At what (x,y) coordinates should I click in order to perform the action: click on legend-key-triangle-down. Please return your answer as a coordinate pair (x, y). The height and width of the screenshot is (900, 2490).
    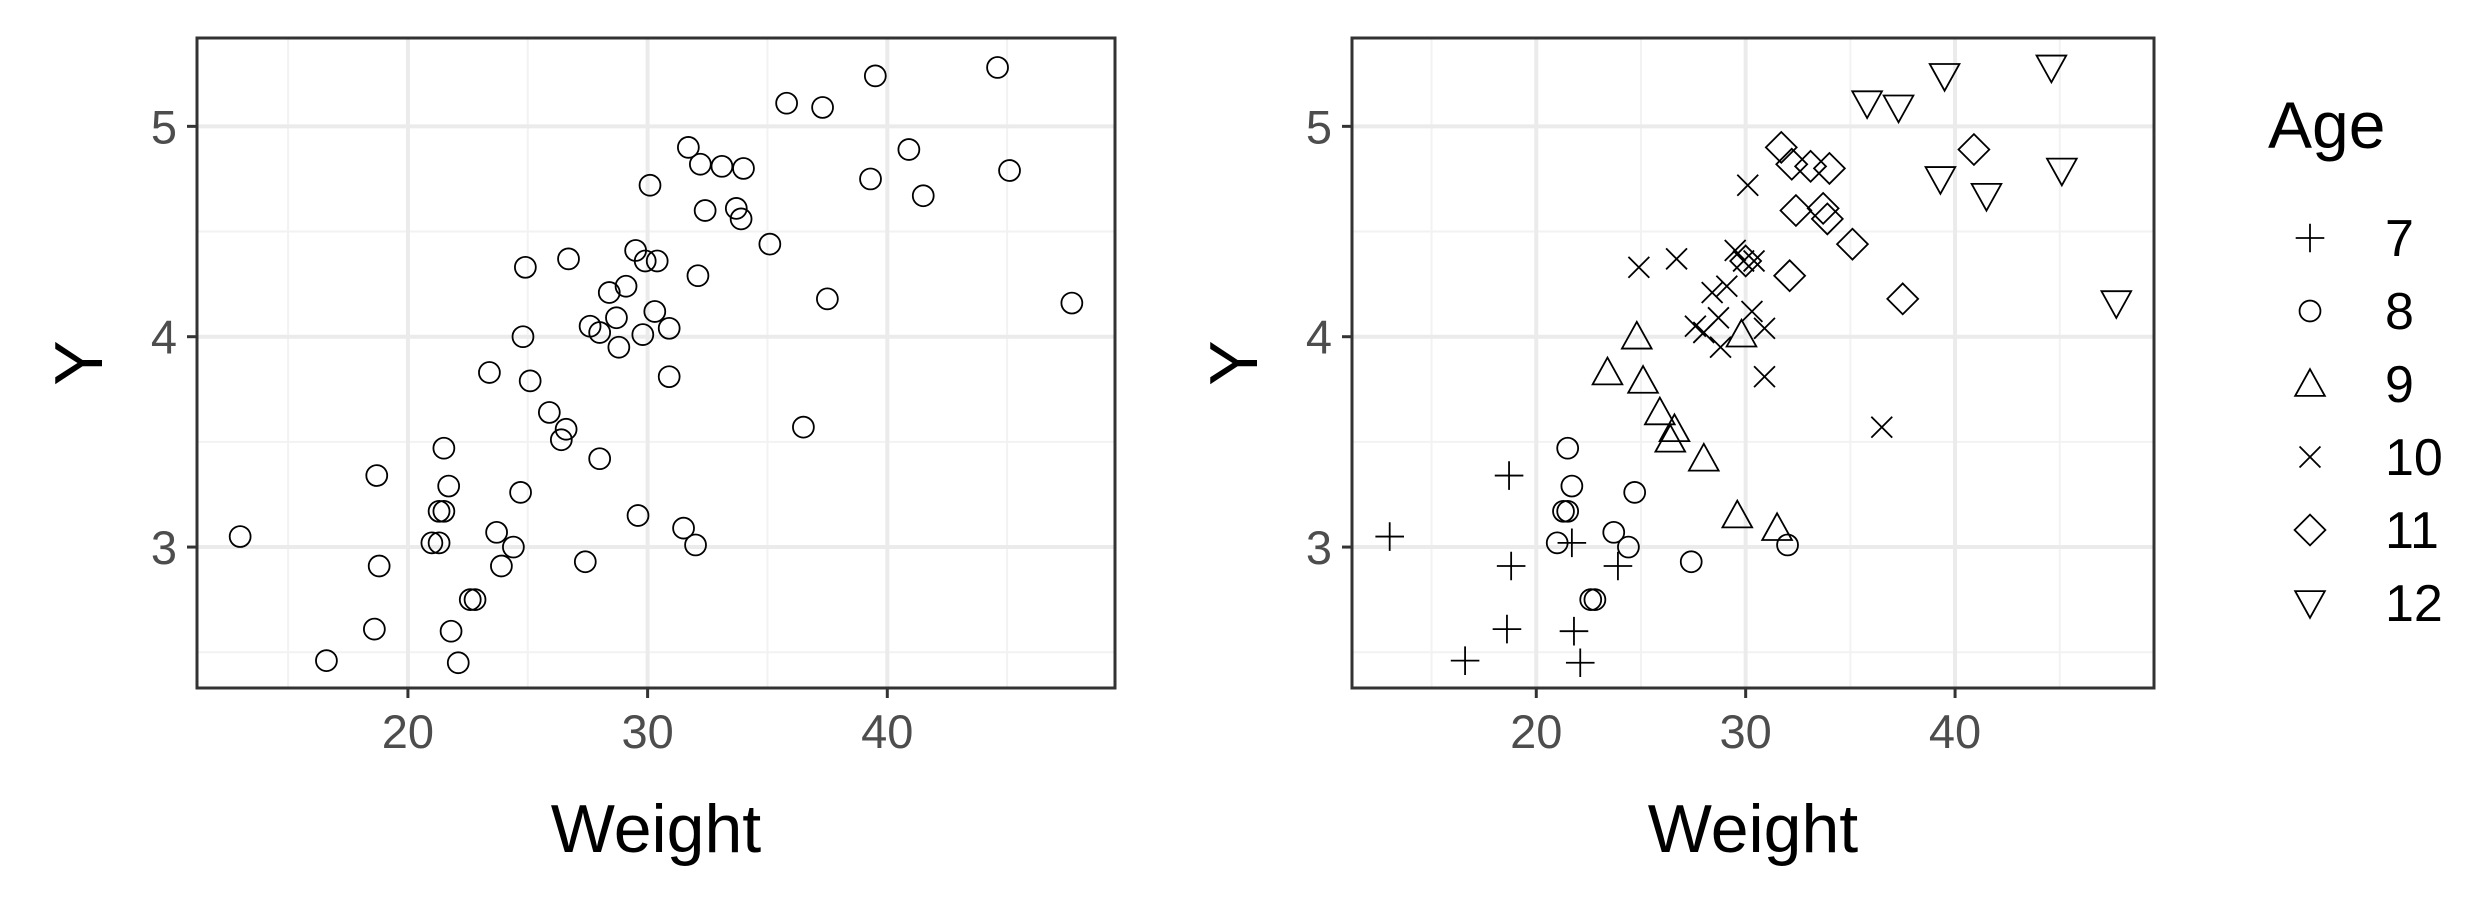
    Looking at the image, I should click on (2310, 605).